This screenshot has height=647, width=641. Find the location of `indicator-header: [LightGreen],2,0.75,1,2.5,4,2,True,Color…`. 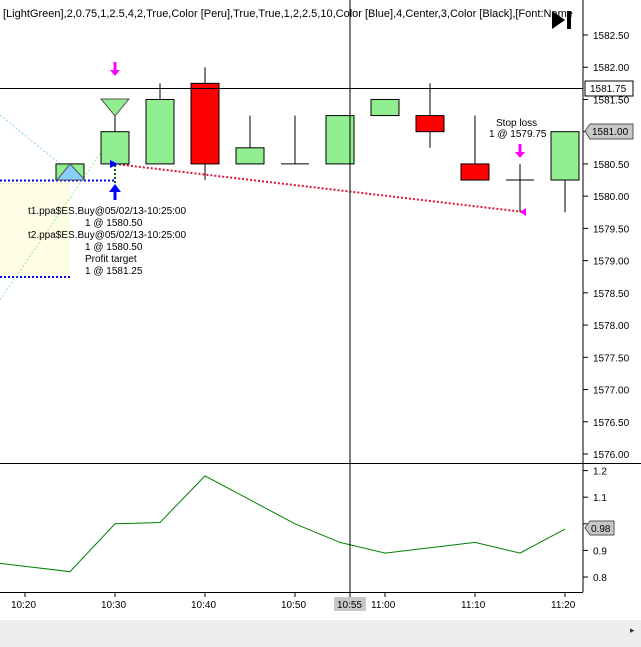

indicator-header: [LightGreen],2,0.75,1,2.5,4,2,True,Color… is located at coordinates (288, 14).